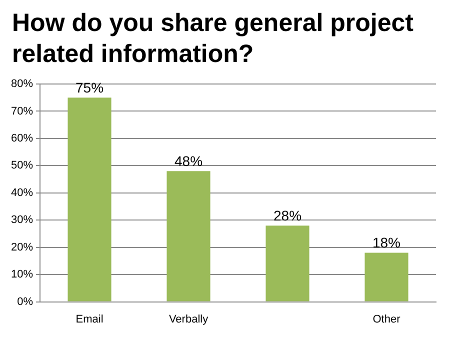 This screenshot has width=454, height=341. Describe the element at coordinates (90, 87) in the screenshot. I see `data-label: 75%` at that location.